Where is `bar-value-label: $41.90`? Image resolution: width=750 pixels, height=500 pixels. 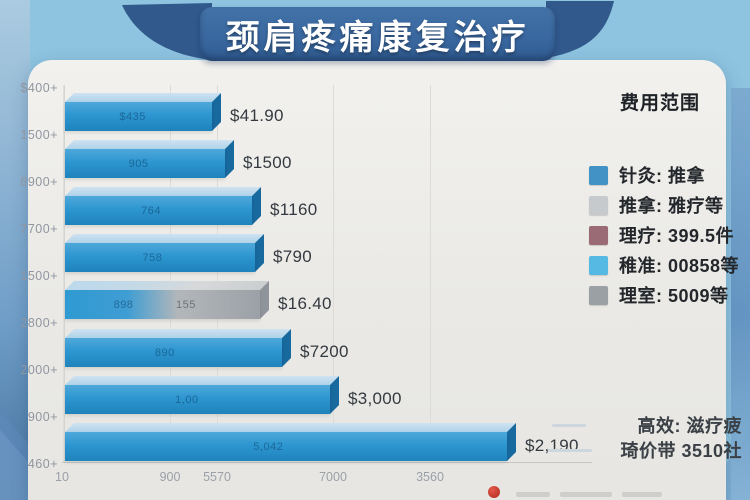
bar-value-label: $41.90 is located at coordinates (257, 115).